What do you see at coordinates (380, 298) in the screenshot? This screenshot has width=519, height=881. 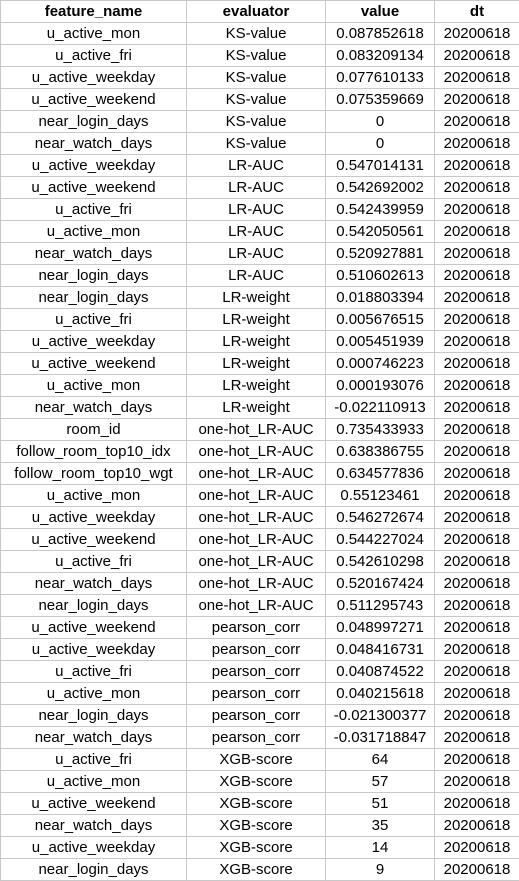 I see `value-cell: 0.018803394` at bounding box center [380, 298].